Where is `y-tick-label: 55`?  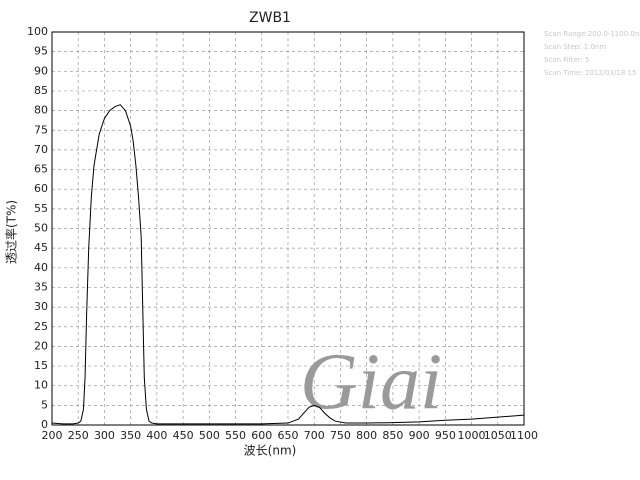
y-tick-label: 55 is located at coordinates (41, 208).